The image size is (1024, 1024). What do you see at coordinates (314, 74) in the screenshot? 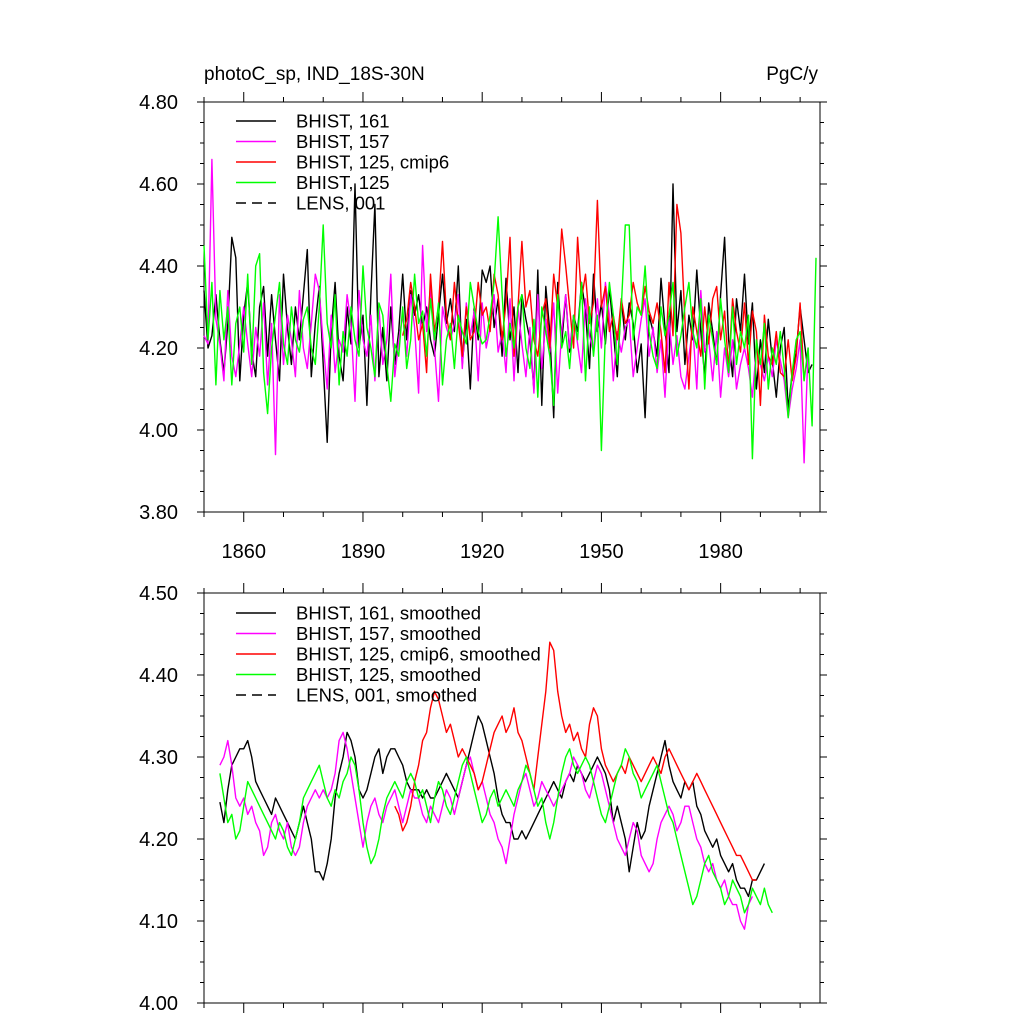
I see `top-panel-title: photoC_sp, IND_18S-30N` at bounding box center [314, 74].